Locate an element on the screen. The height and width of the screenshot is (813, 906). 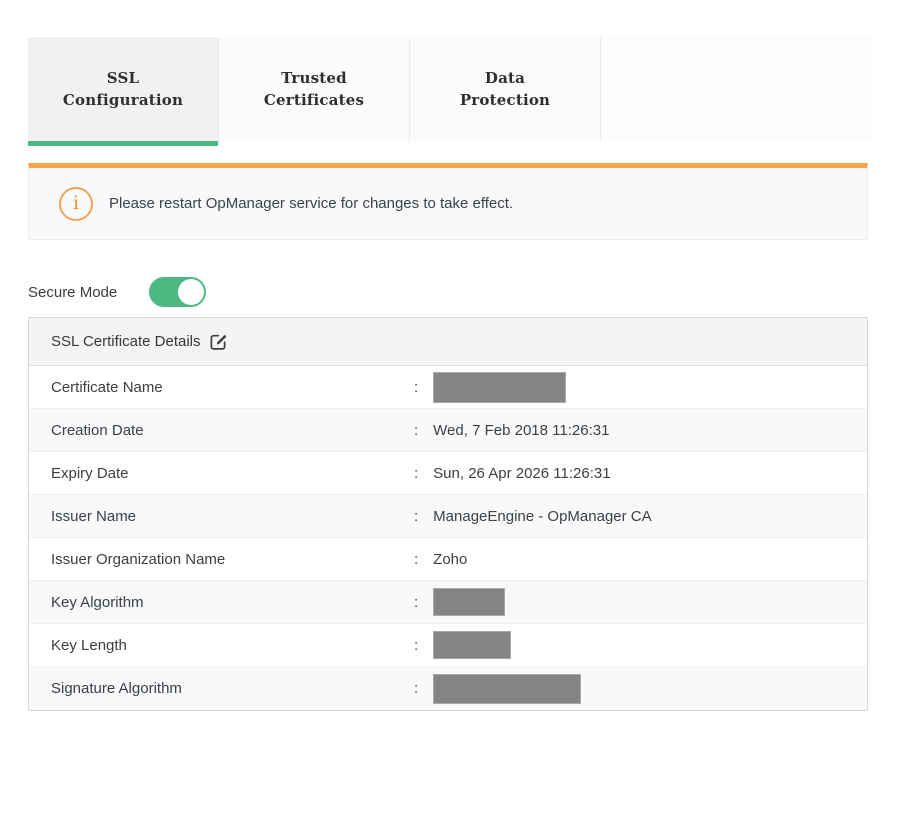
row-label: Key Length is located at coordinates (89, 645).